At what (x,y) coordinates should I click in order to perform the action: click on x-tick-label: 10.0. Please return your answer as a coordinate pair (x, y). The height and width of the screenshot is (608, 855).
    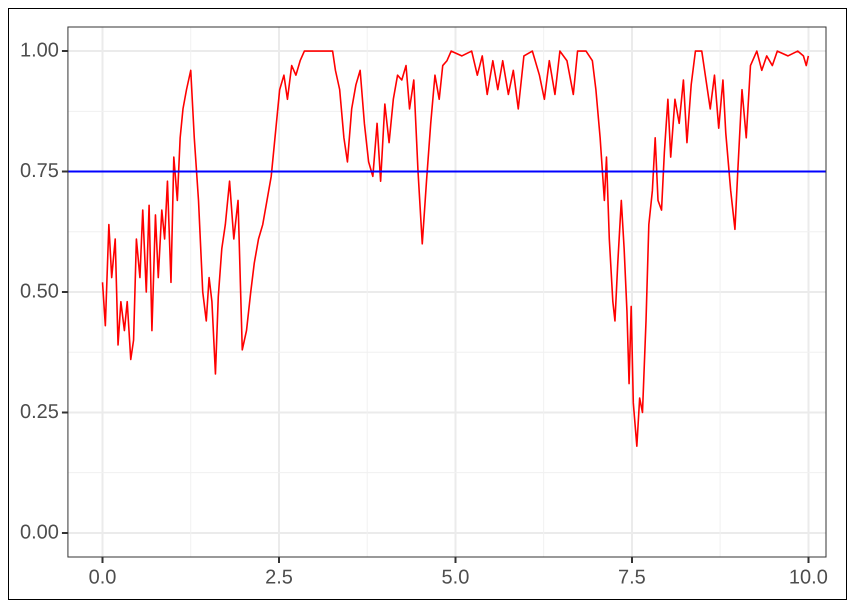
    Looking at the image, I should click on (808, 577).